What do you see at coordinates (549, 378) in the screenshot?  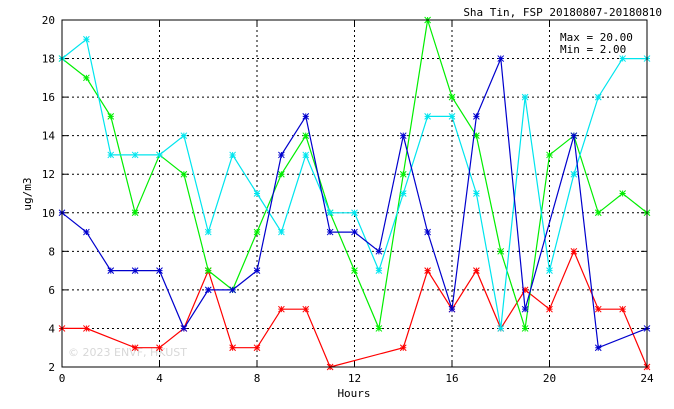 I see `x-tick-label: 20` at bounding box center [549, 378].